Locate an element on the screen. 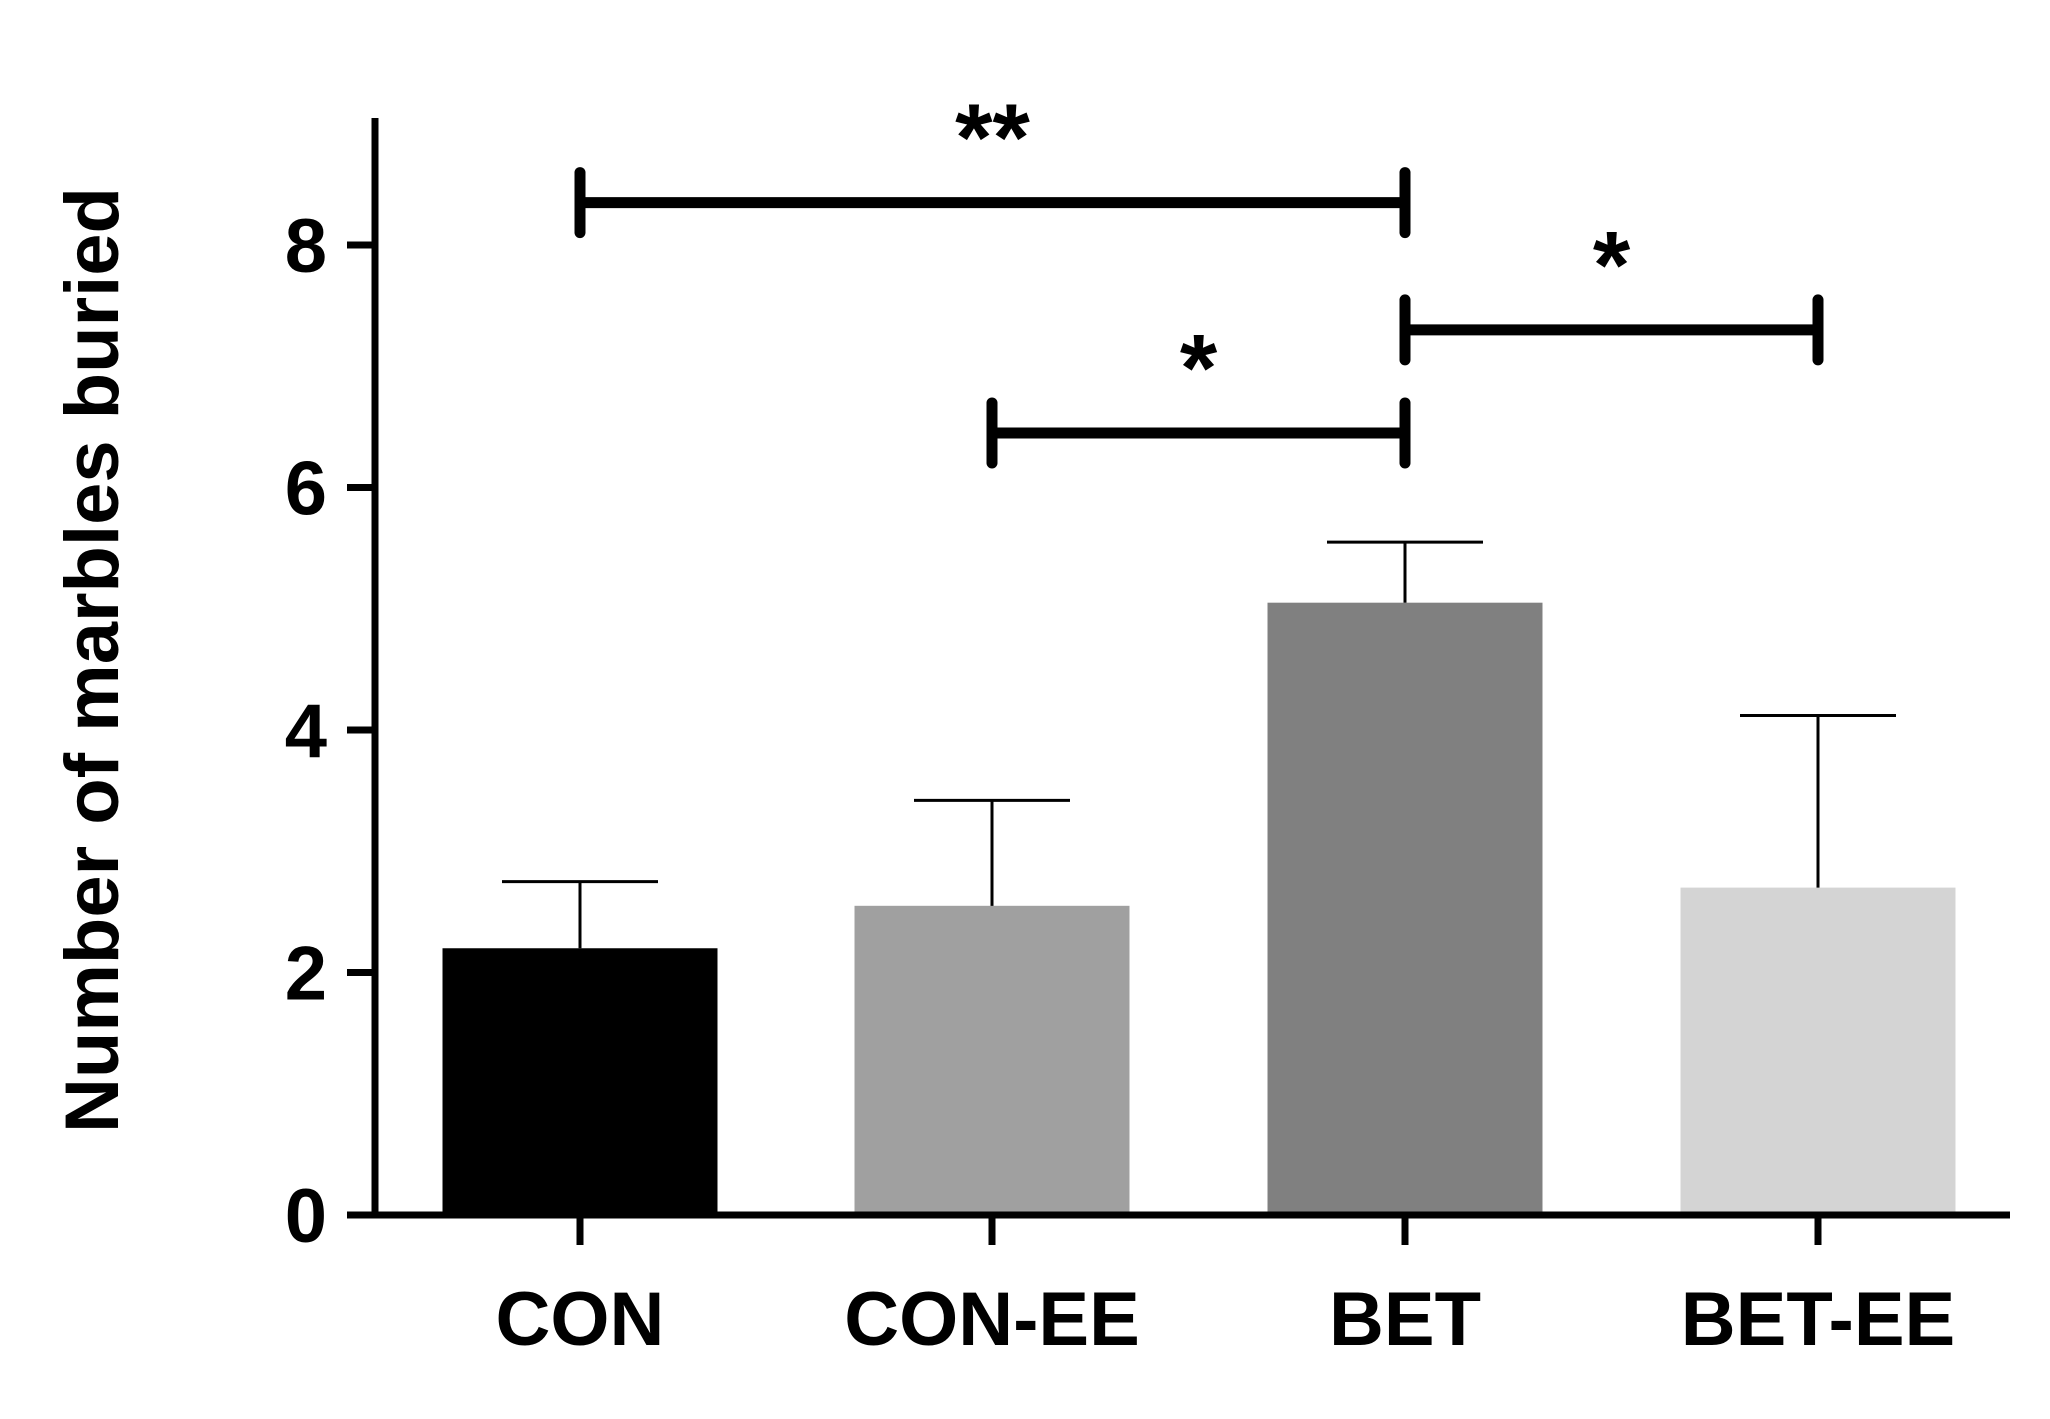  bar-con-ee is located at coordinates (992, 1060).